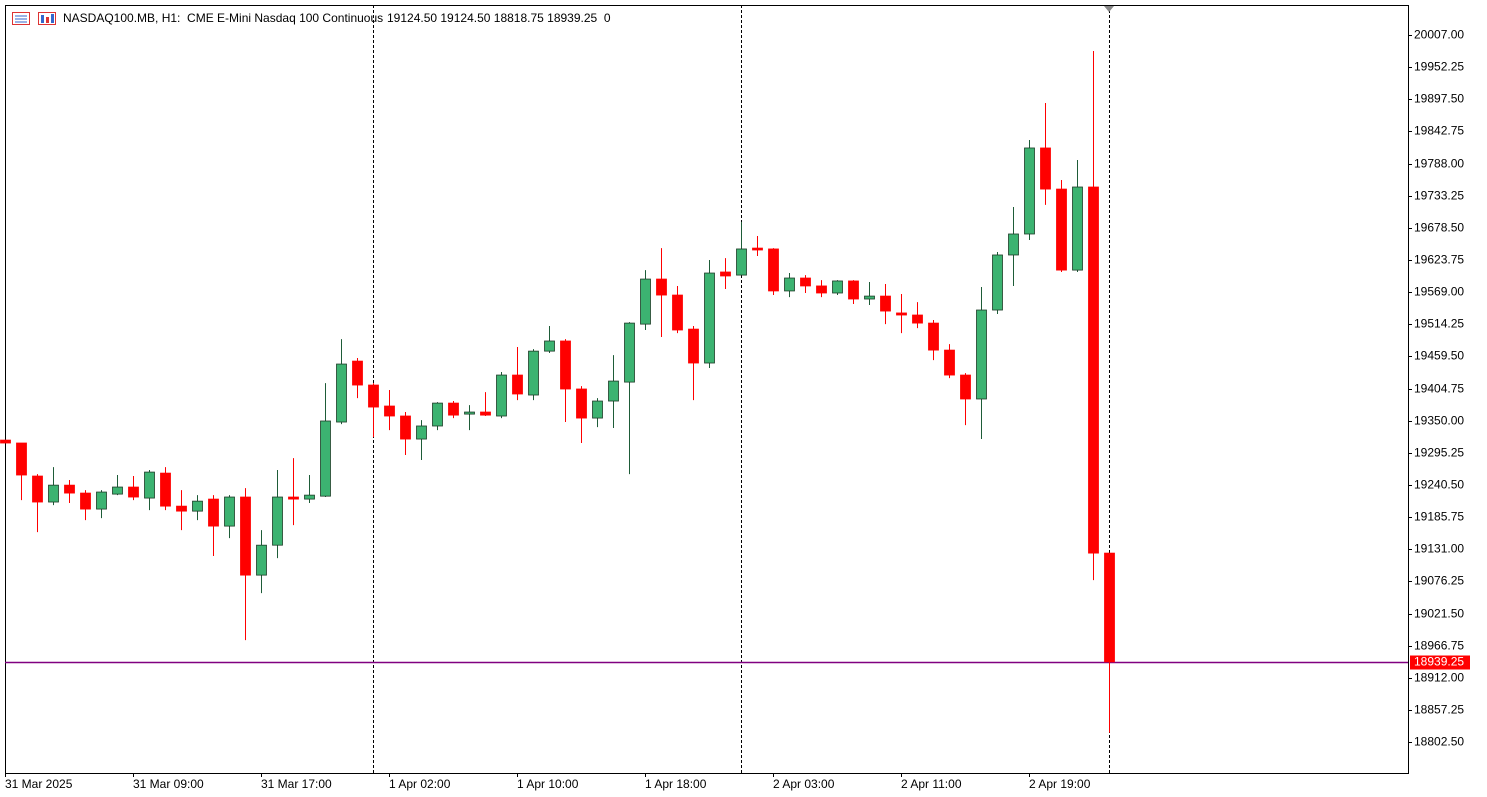 This screenshot has height=797, width=1487. Describe the element at coordinates (1439, 646) in the screenshot. I see `y-tick-label: 18966.75` at that location.